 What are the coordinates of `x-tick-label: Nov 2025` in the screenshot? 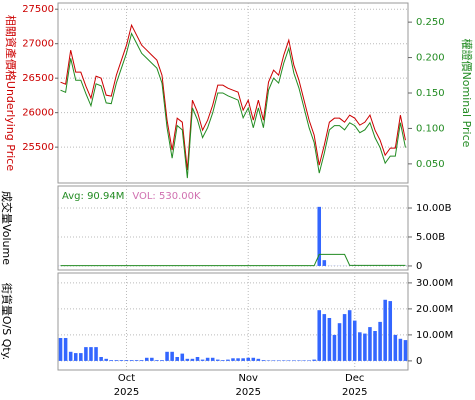 It's located at (247, 385).